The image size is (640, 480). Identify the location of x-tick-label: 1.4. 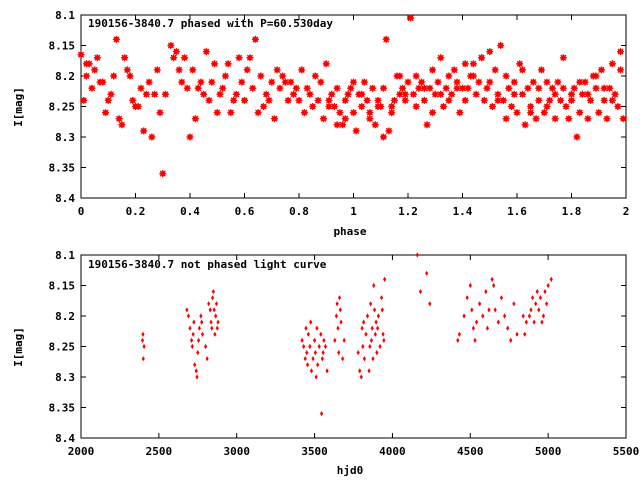
(463, 211).